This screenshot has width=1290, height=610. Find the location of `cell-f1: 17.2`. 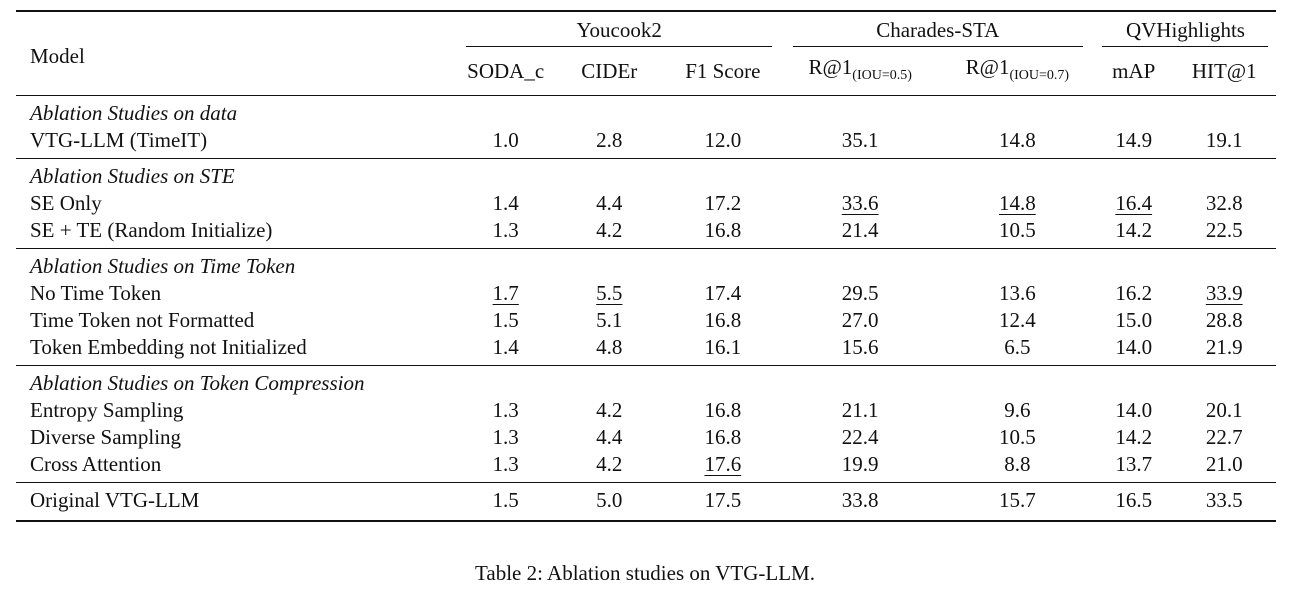

cell-f1: 17.2 is located at coordinates (723, 203).